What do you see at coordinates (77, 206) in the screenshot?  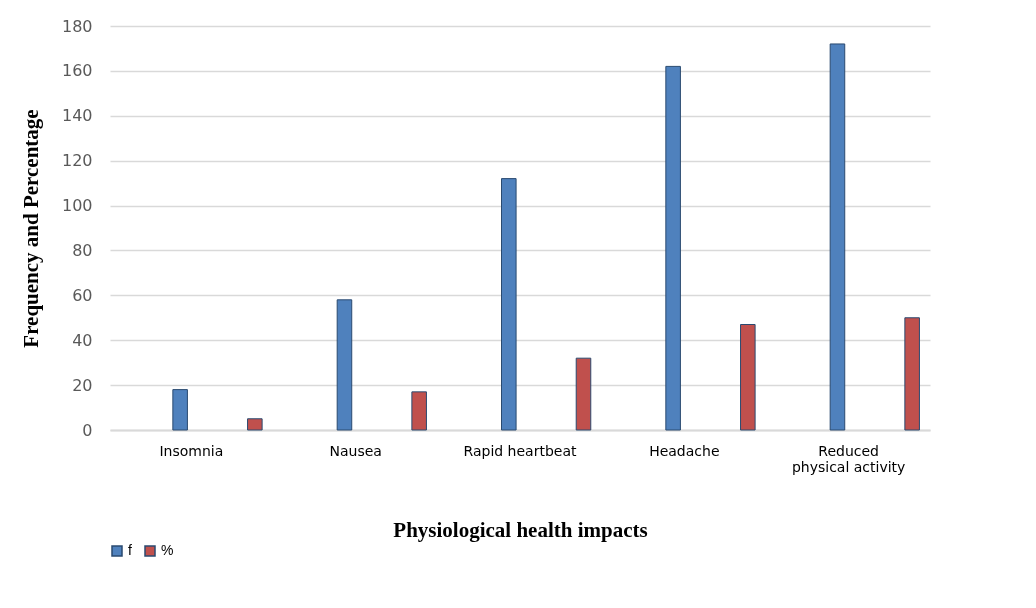 I see `y-tick-label: 100` at bounding box center [77, 206].